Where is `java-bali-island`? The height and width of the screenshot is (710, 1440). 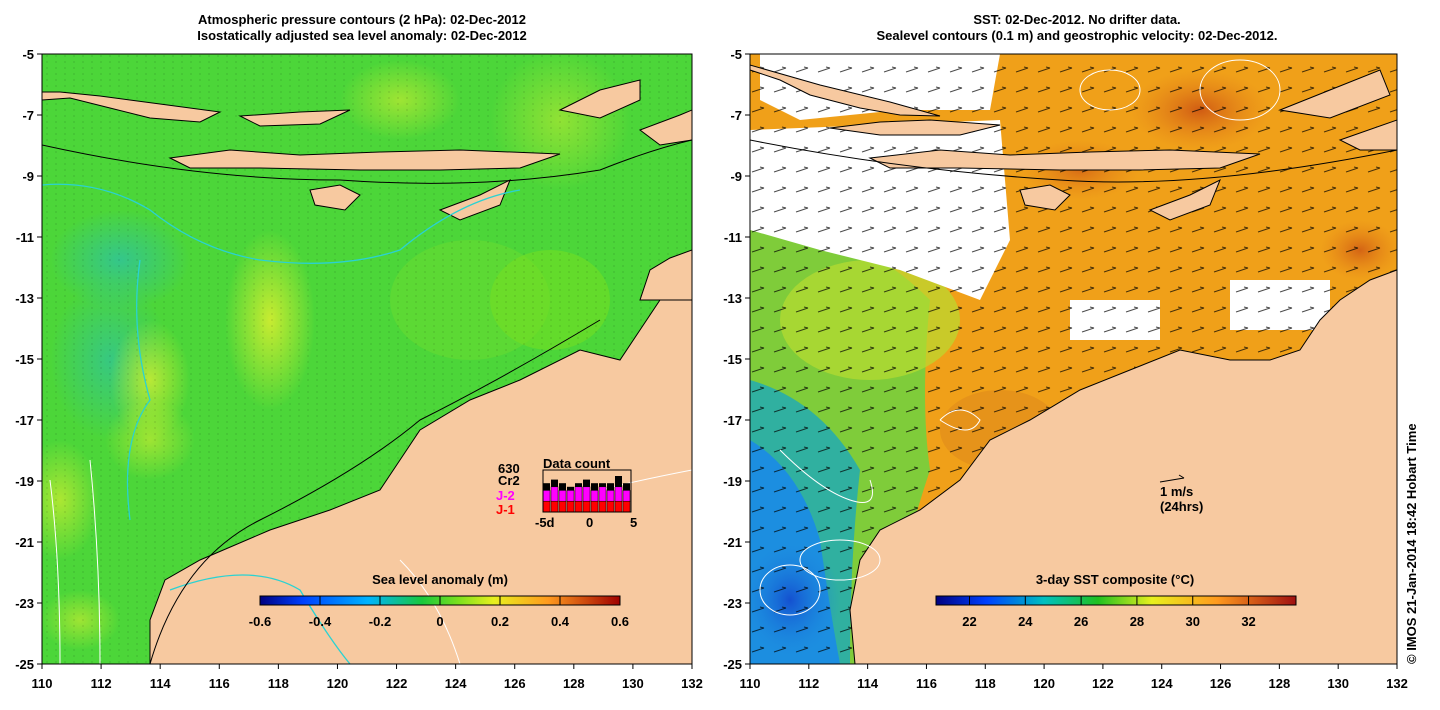 java-bali-island is located at coordinates (132, 107).